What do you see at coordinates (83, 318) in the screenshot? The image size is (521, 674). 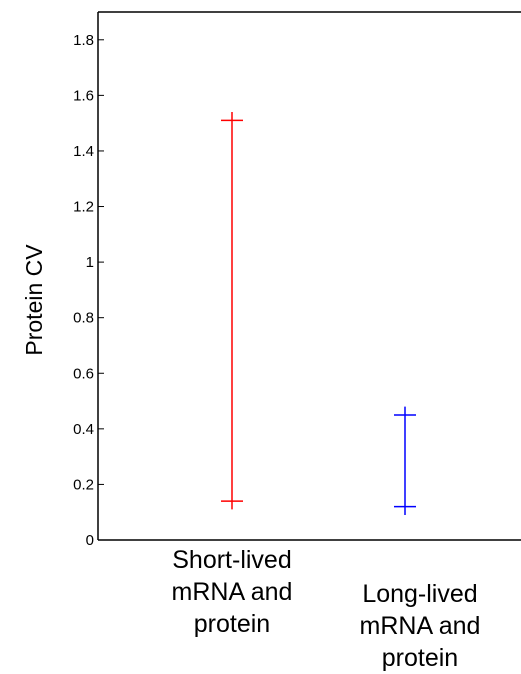 I see `y-tick-label: 0.8` at bounding box center [83, 318].